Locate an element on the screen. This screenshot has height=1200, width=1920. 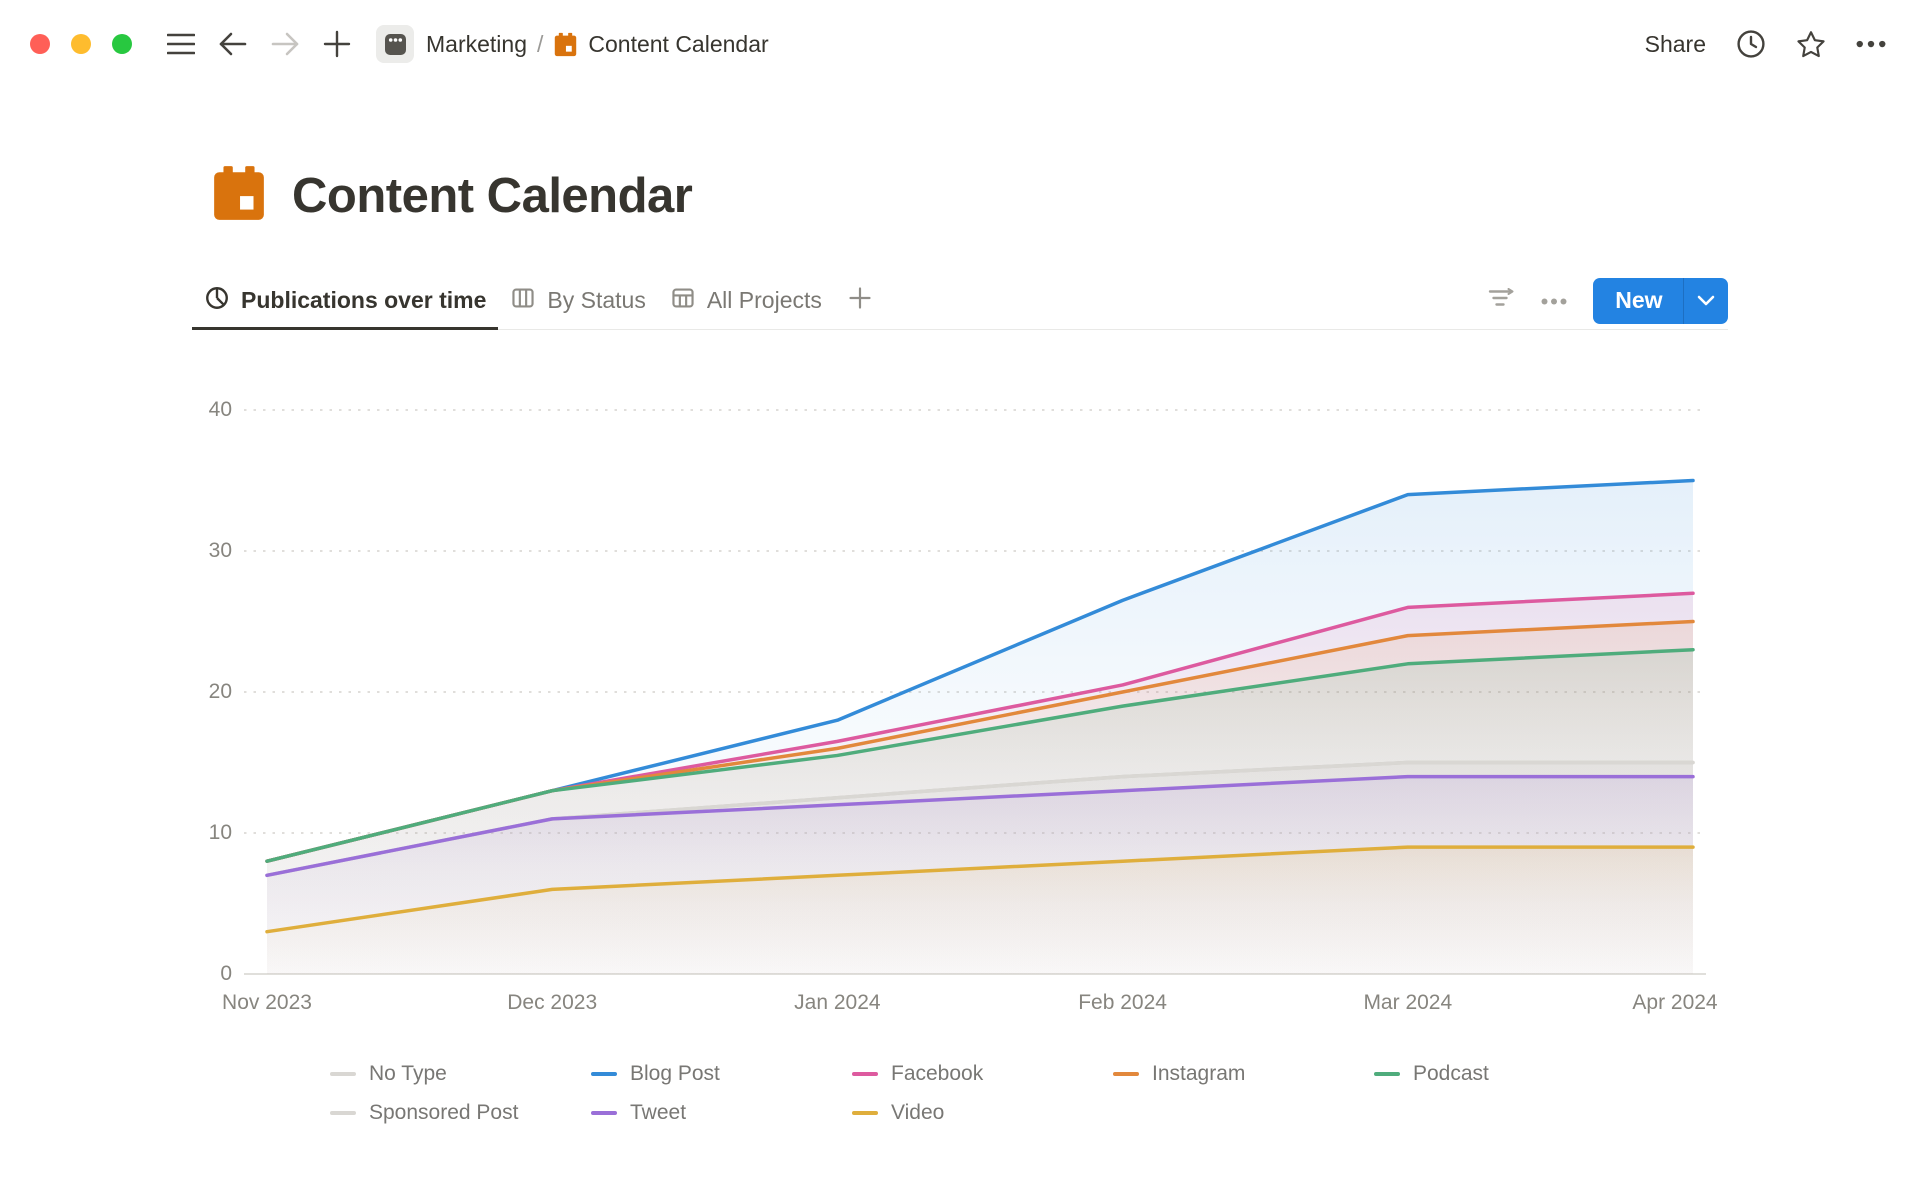
tab-publications-over-time: Publications over time is located at coordinates (345, 301).